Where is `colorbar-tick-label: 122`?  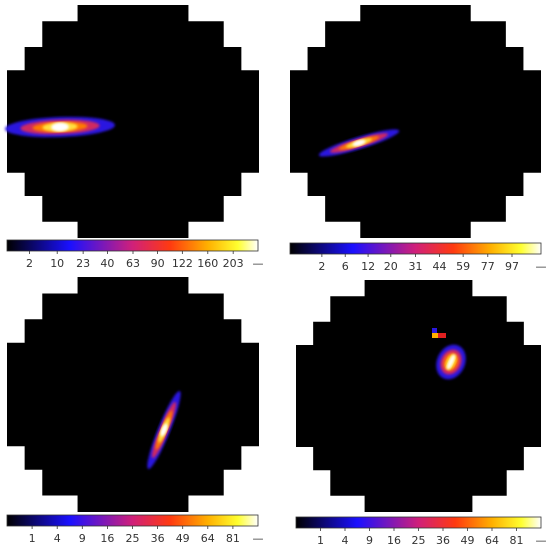 colorbar-tick-label: 122 is located at coordinates (182, 263).